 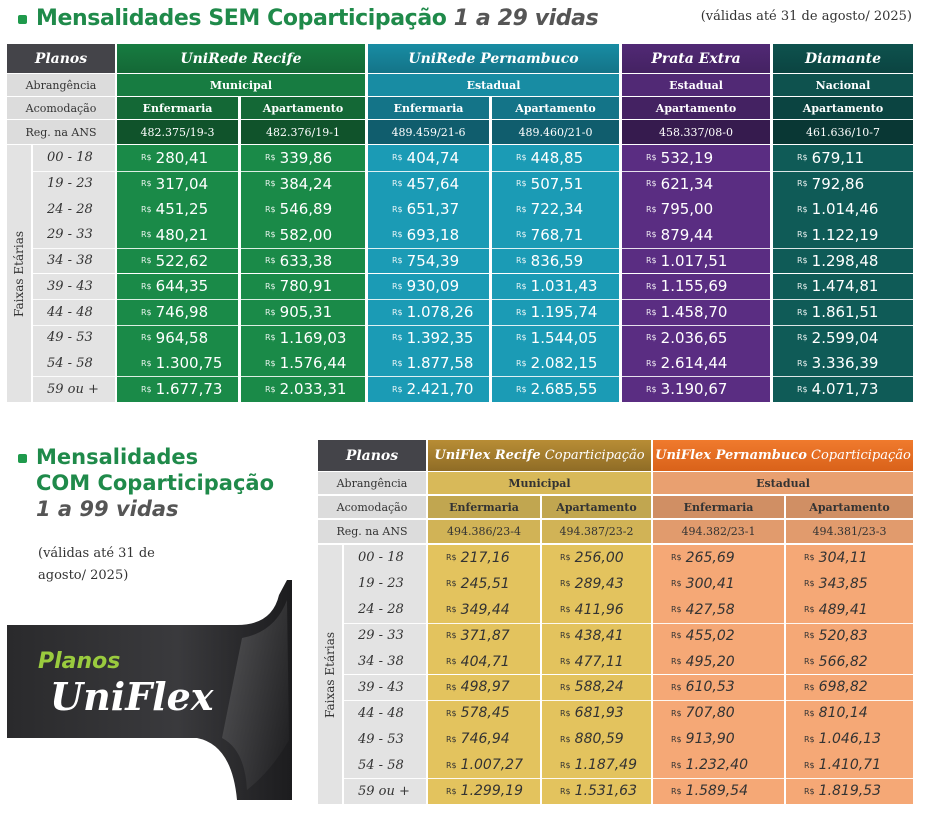 What do you see at coordinates (372, 531) in the screenshot?
I see `label-reg-ans-2: Reg. na ANS` at bounding box center [372, 531].